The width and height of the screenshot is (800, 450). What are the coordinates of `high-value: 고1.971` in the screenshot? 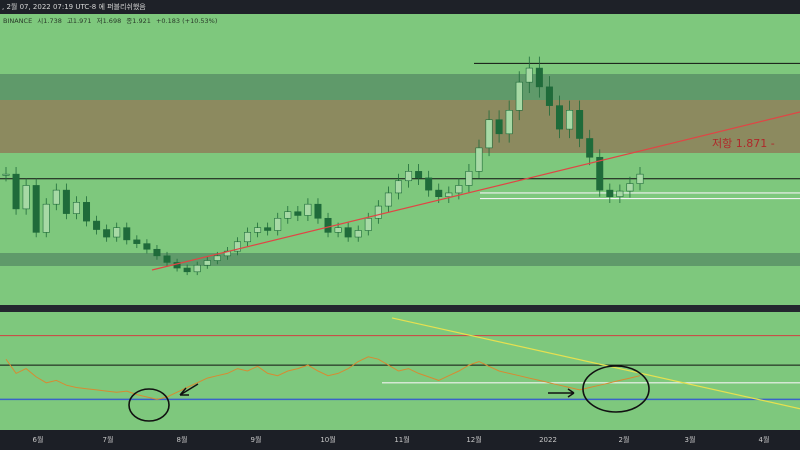 It's located at (79, 21).